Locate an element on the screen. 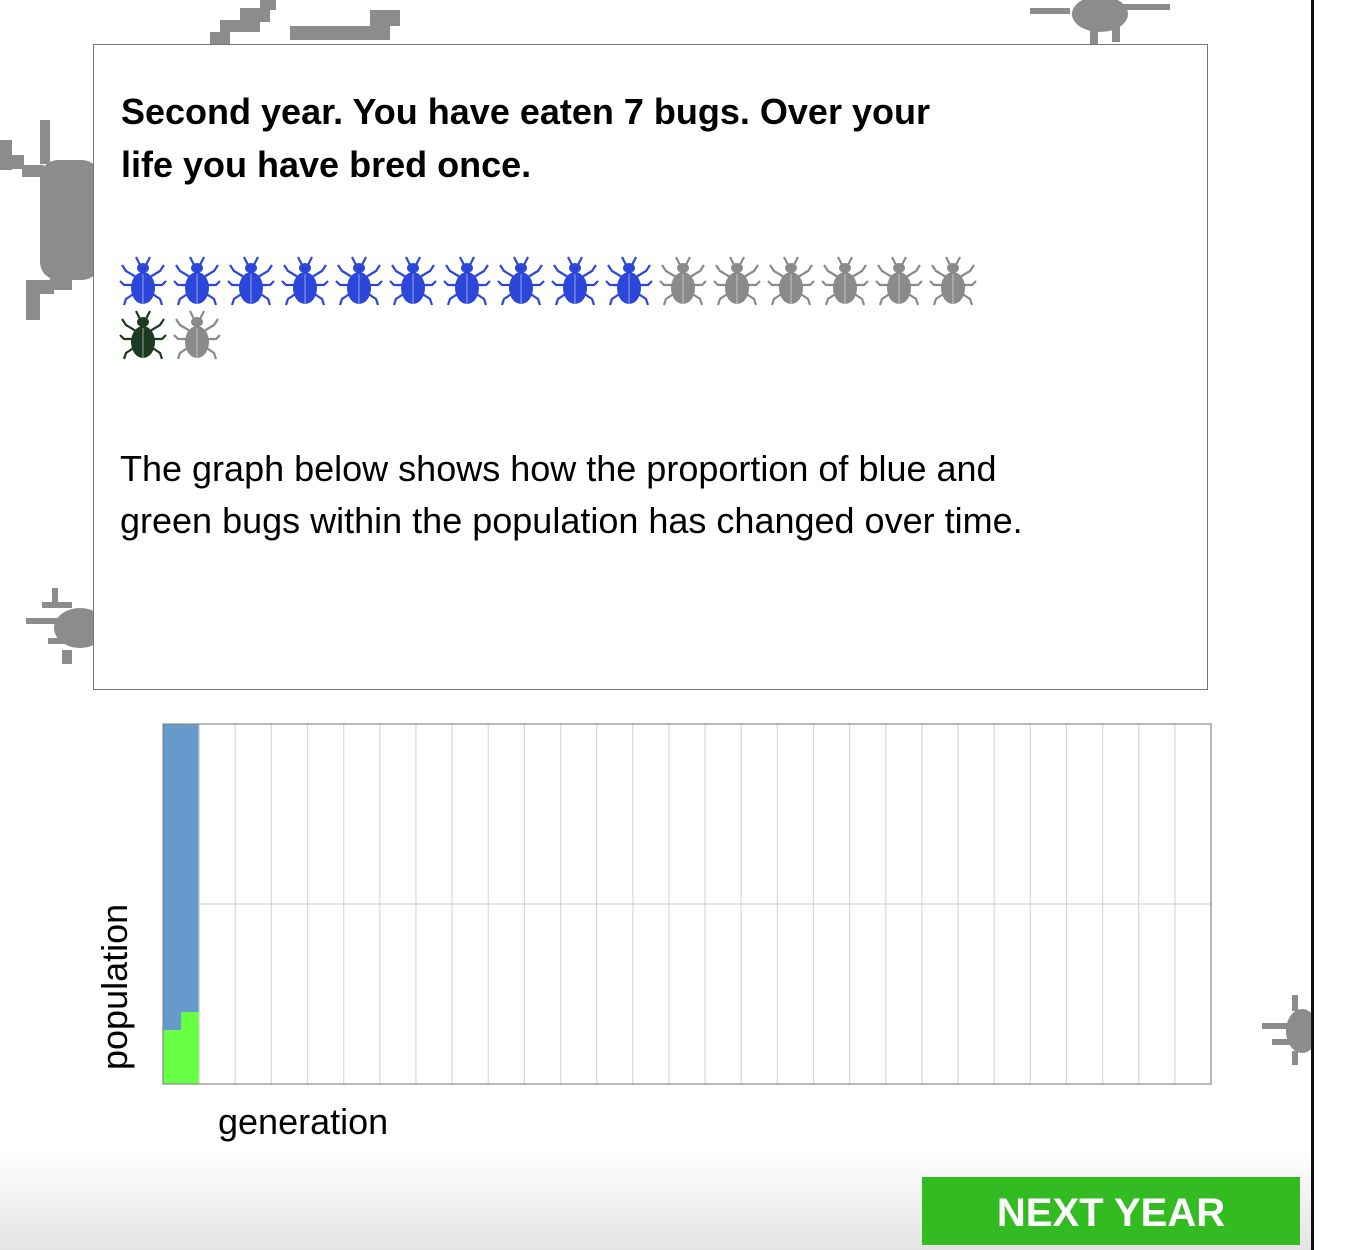  background-bug-midleft-icon is located at coordinates (64, 626).